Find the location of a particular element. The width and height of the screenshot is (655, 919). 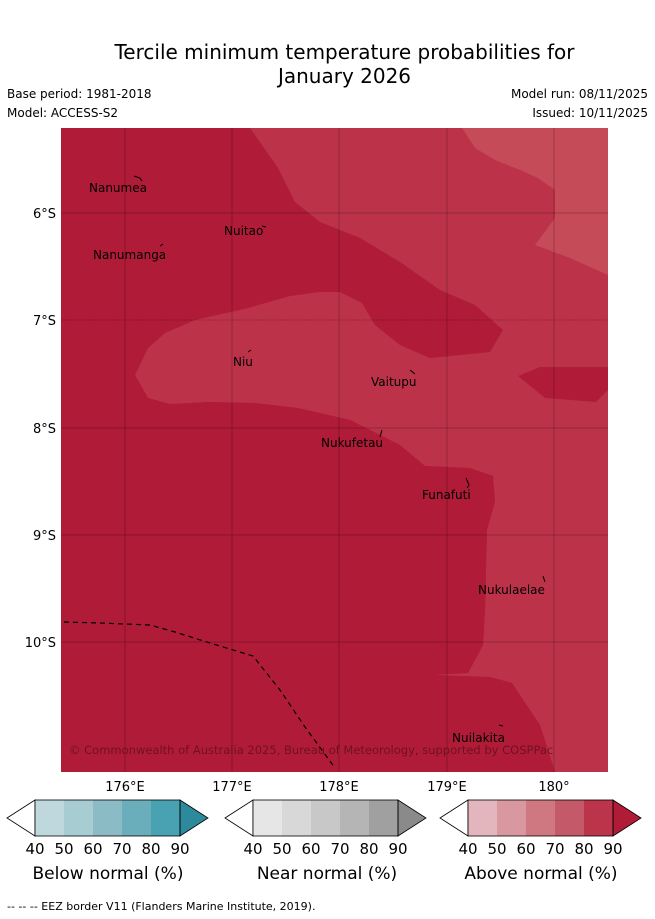

colorbar-below-label: Below normal (%) is located at coordinates (108, 874).